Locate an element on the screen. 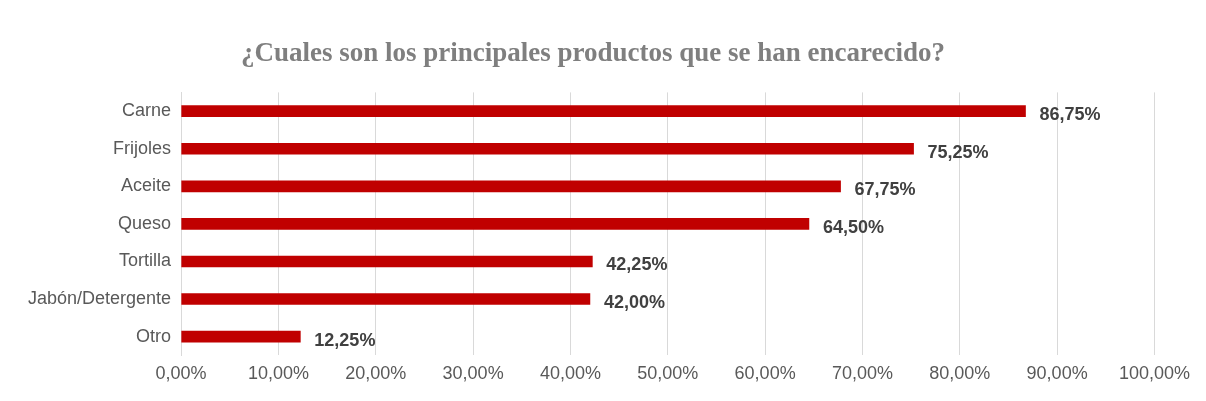 The height and width of the screenshot is (401, 1206). y-tick-label: Otro is located at coordinates (154, 335).